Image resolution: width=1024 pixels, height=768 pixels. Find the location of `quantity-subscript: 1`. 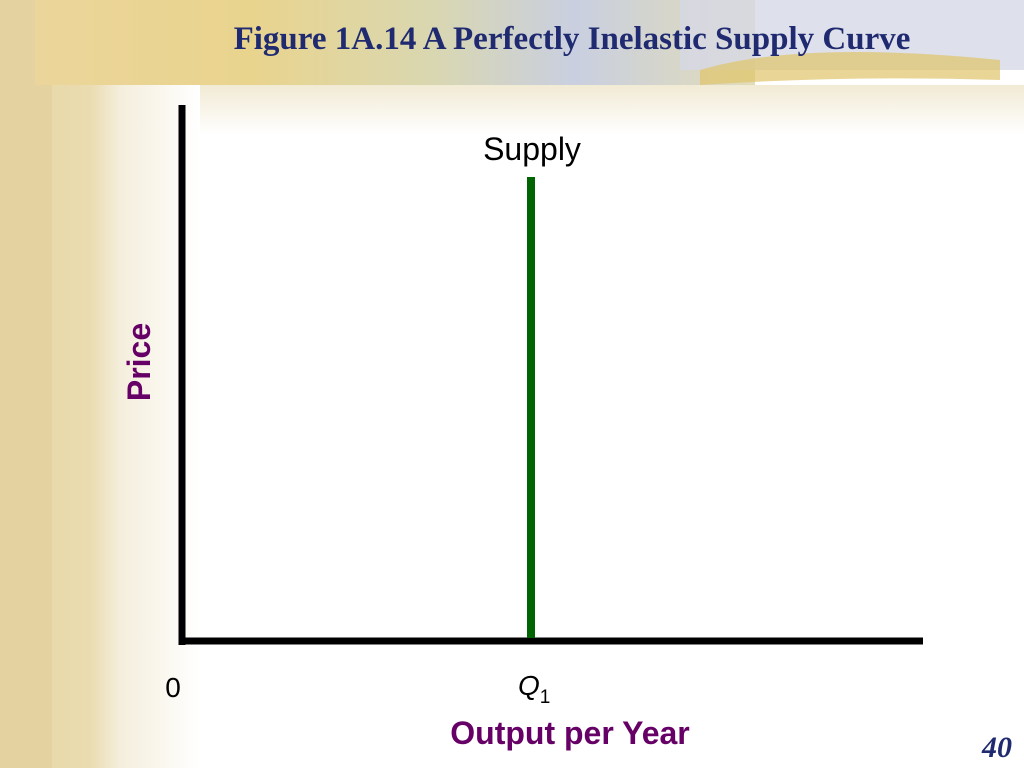

quantity-subscript: 1 is located at coordinates (545, 697).